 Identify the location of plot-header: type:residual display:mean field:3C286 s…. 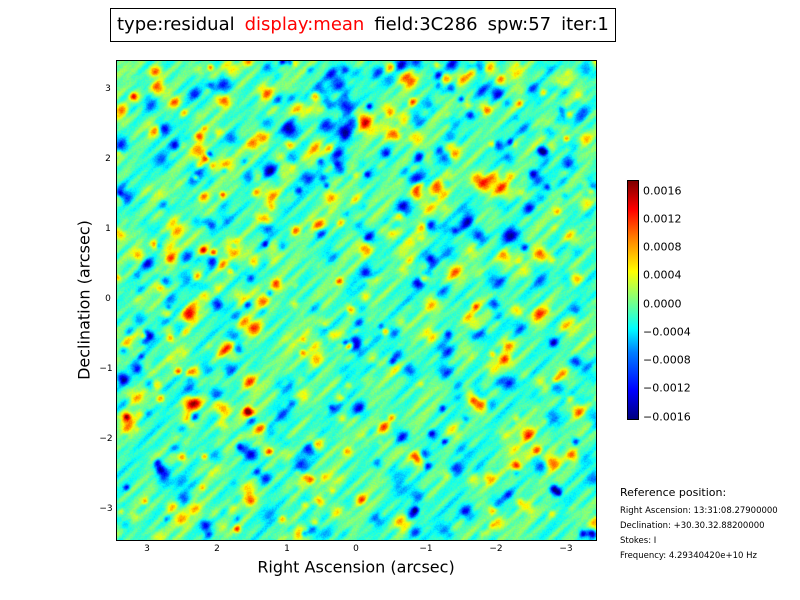
(363, 25).